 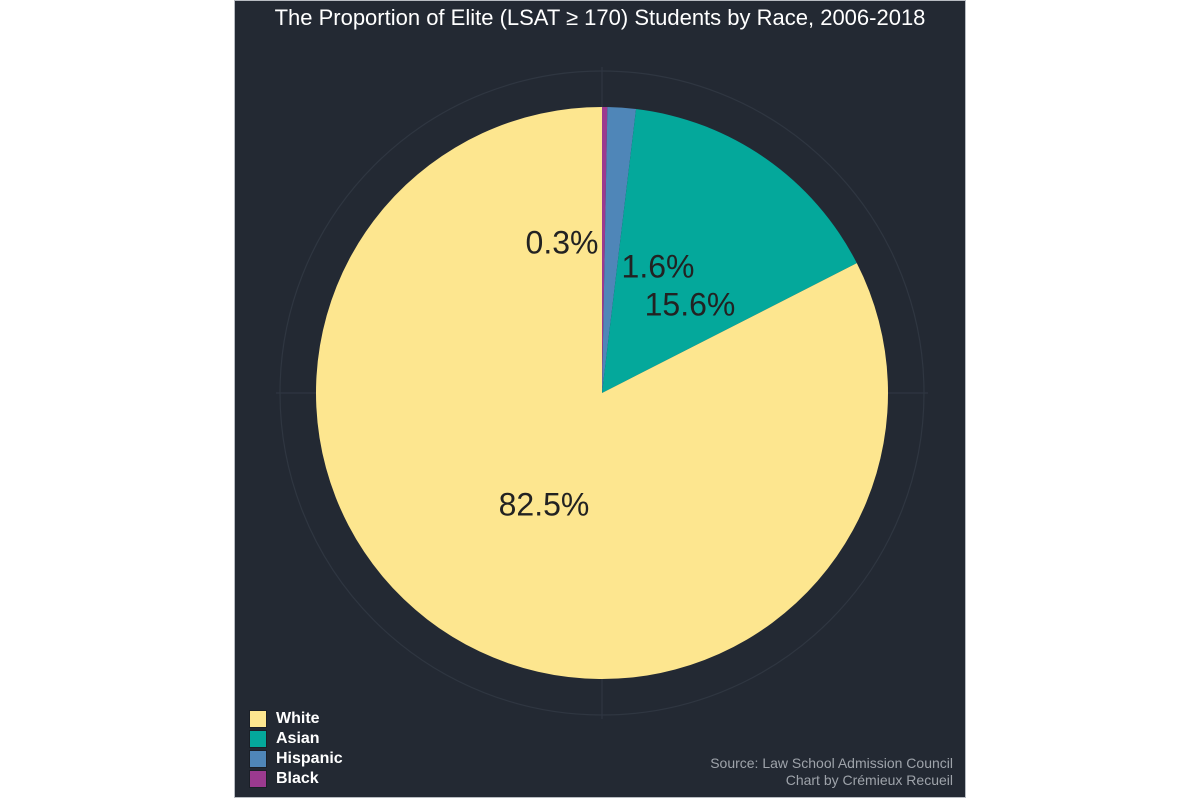 I want to click on slice-label-asian: 15.6%, so click(x=690, y=304).